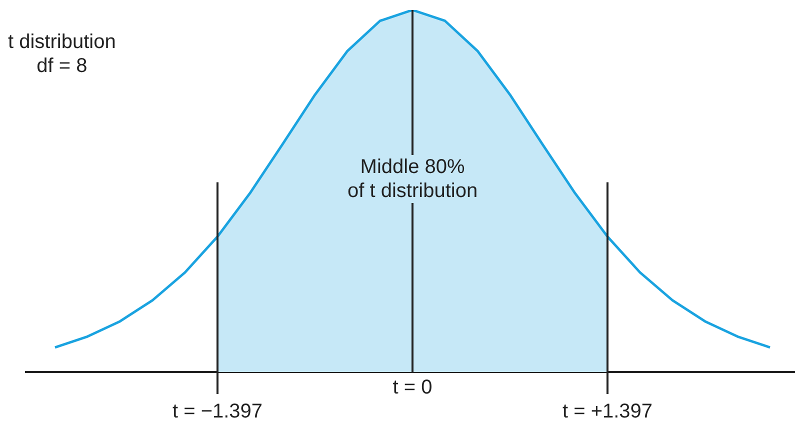  What do you see at coordinates (62, 54) in the screenshot?
I see `annotation: t distribution df = 8` at bounding box center [62, 54].